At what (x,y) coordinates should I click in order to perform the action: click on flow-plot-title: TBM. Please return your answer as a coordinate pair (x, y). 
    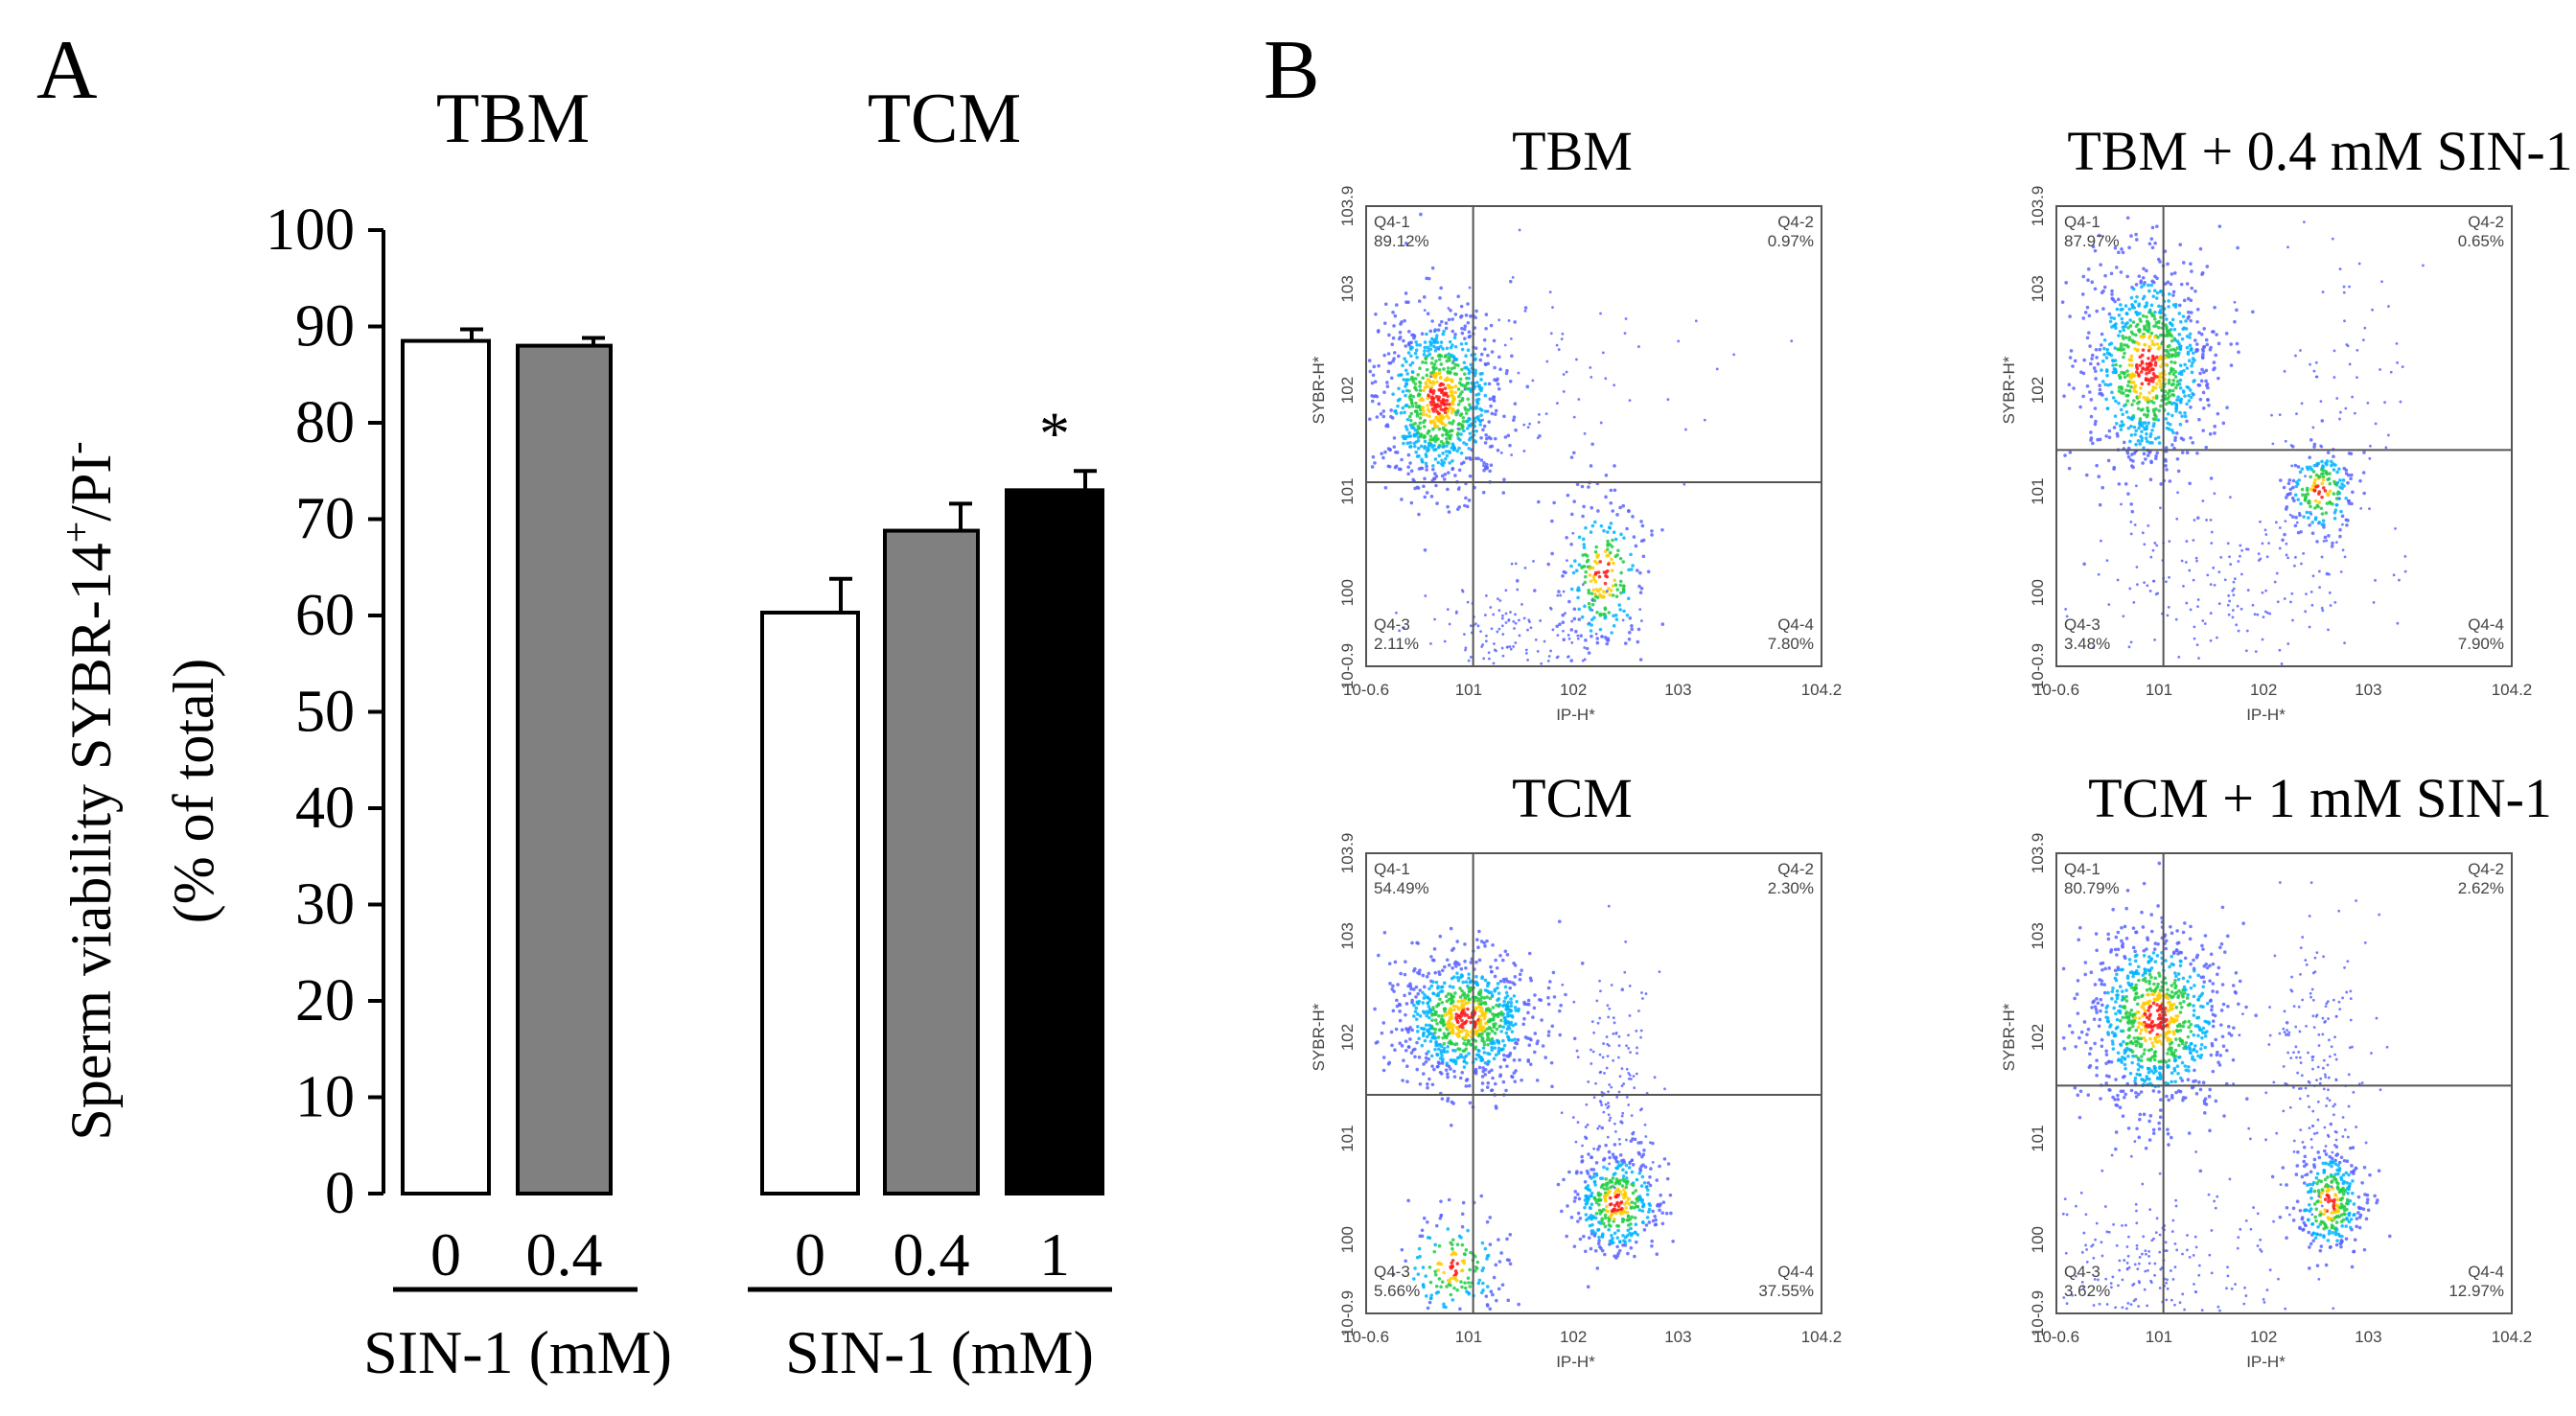
    Looking at the image, I should click on (1572, 151).